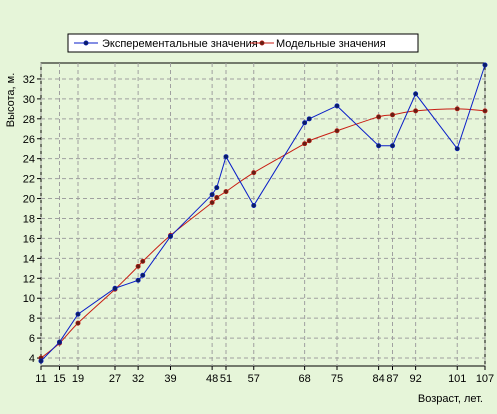 The image size is (497, 414). What do you see at coordinates (29, 299) in the screenshot?
I see `y-tick-label: 10` at bounding box center [29, 299].